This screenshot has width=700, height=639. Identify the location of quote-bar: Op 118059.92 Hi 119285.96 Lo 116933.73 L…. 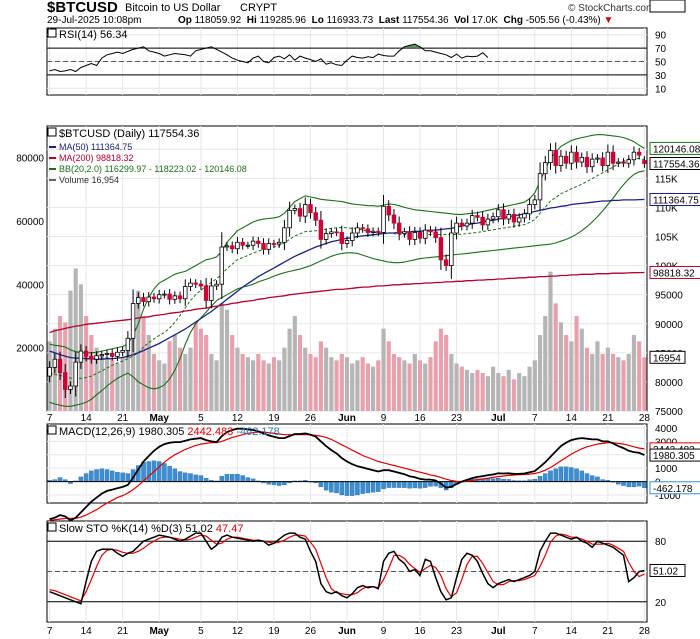
(395, 20).